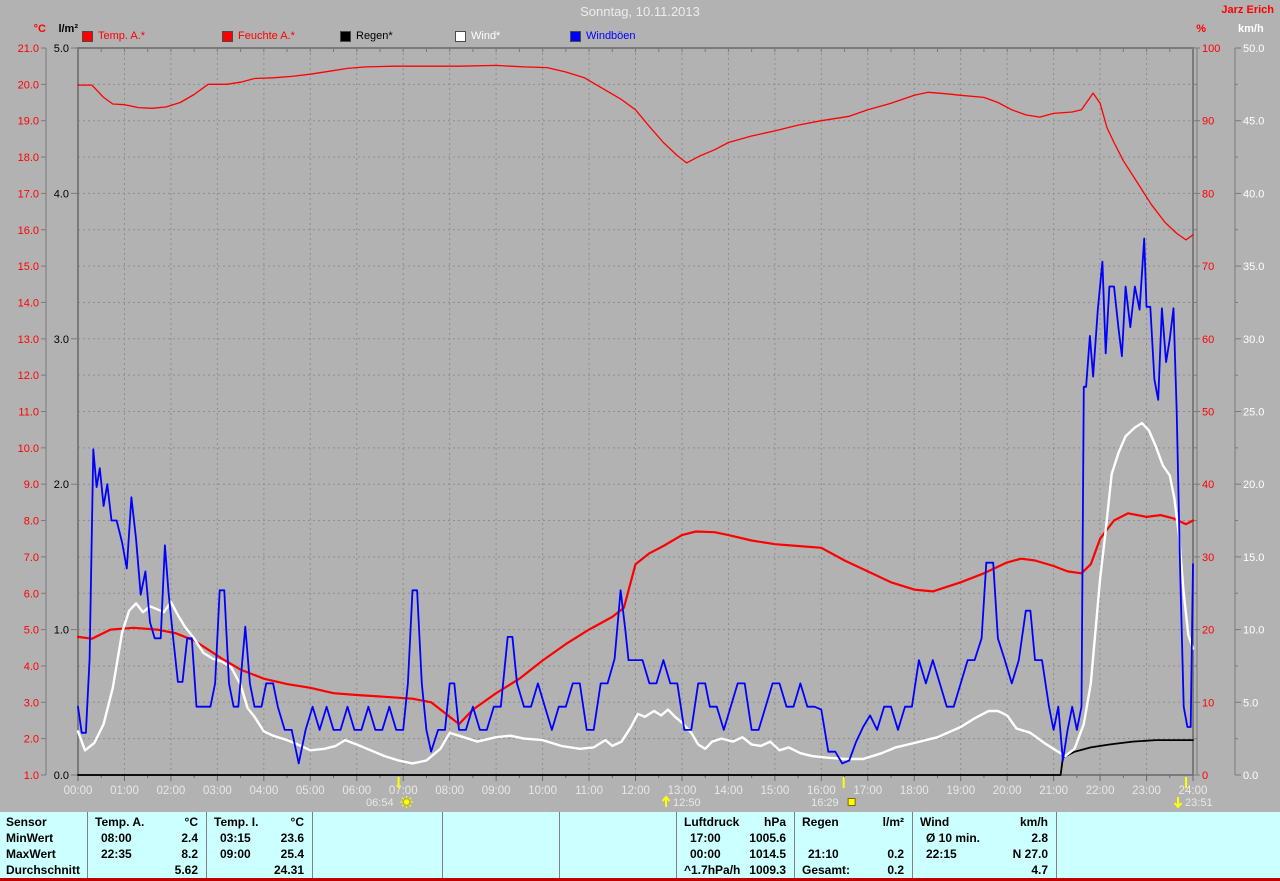  Describe the element at coordinates (31, 558) in the screenshot. I see `temp-axis-tick: 7.0` at that location.